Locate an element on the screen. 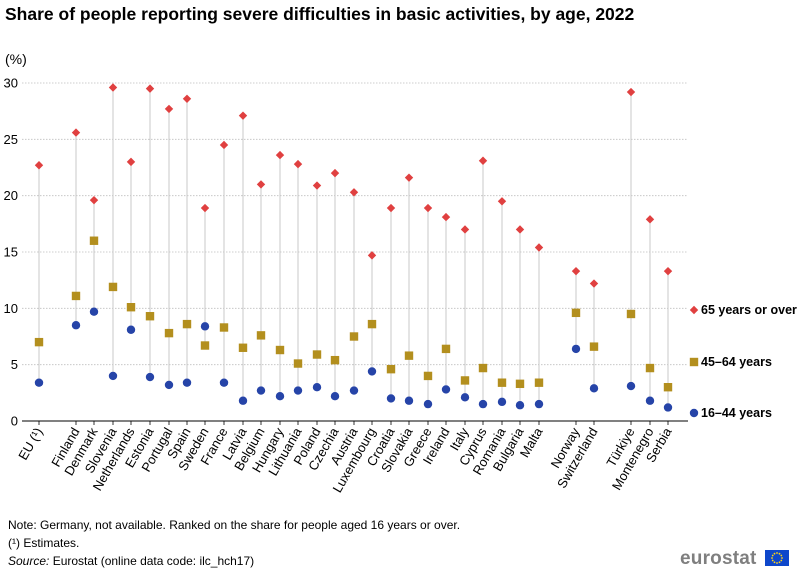  source-text: Eurostat (online data code: ilc_hch17) is located at coordinates (152, 561).